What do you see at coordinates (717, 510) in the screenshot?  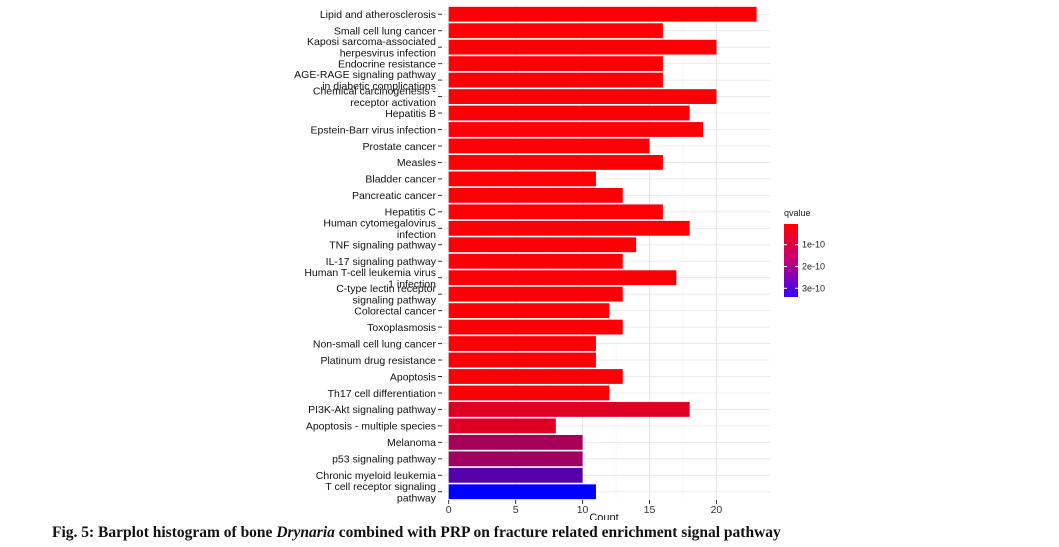 I see `x-tick-label: 20` at bounding box center [717, 510].